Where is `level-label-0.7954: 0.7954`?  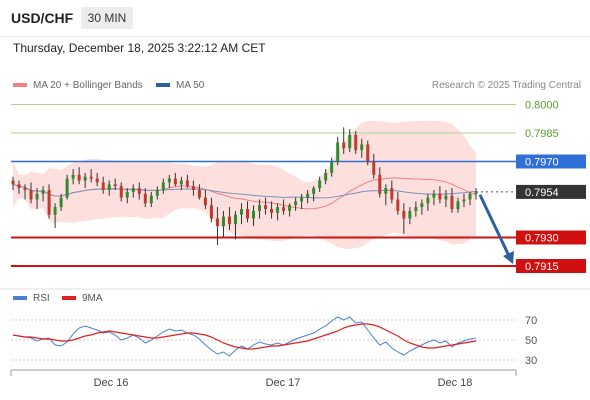 level-label-0.7954: 0.7954 is located at coordinates (542, 193).